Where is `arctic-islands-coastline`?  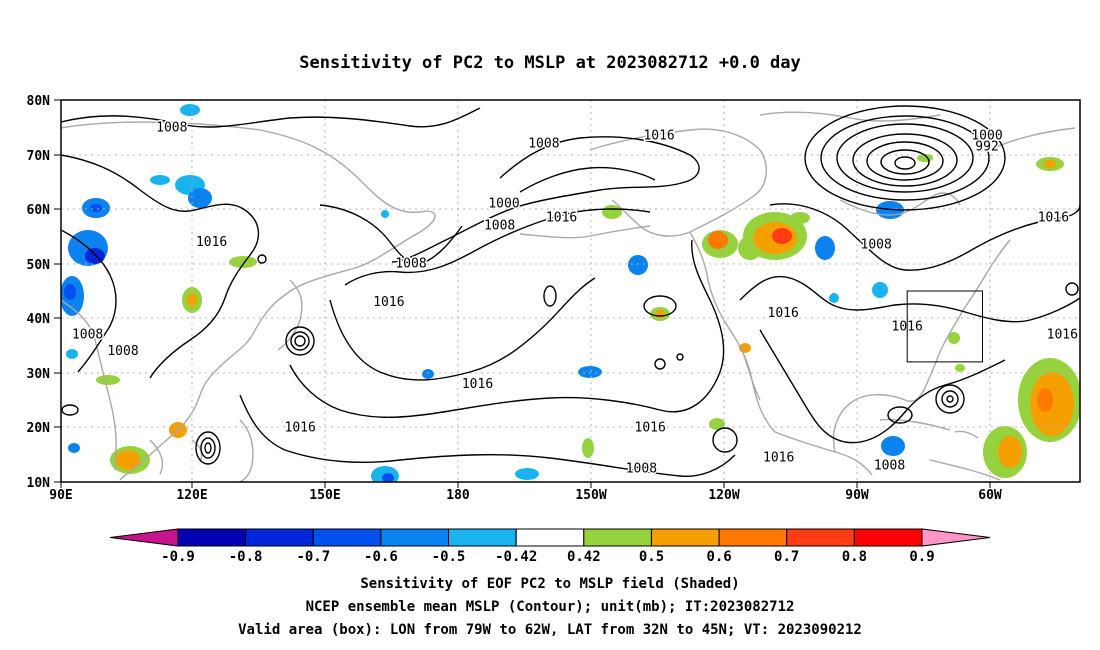
arctic-islands-coastline is located at coordinates (850, 116).